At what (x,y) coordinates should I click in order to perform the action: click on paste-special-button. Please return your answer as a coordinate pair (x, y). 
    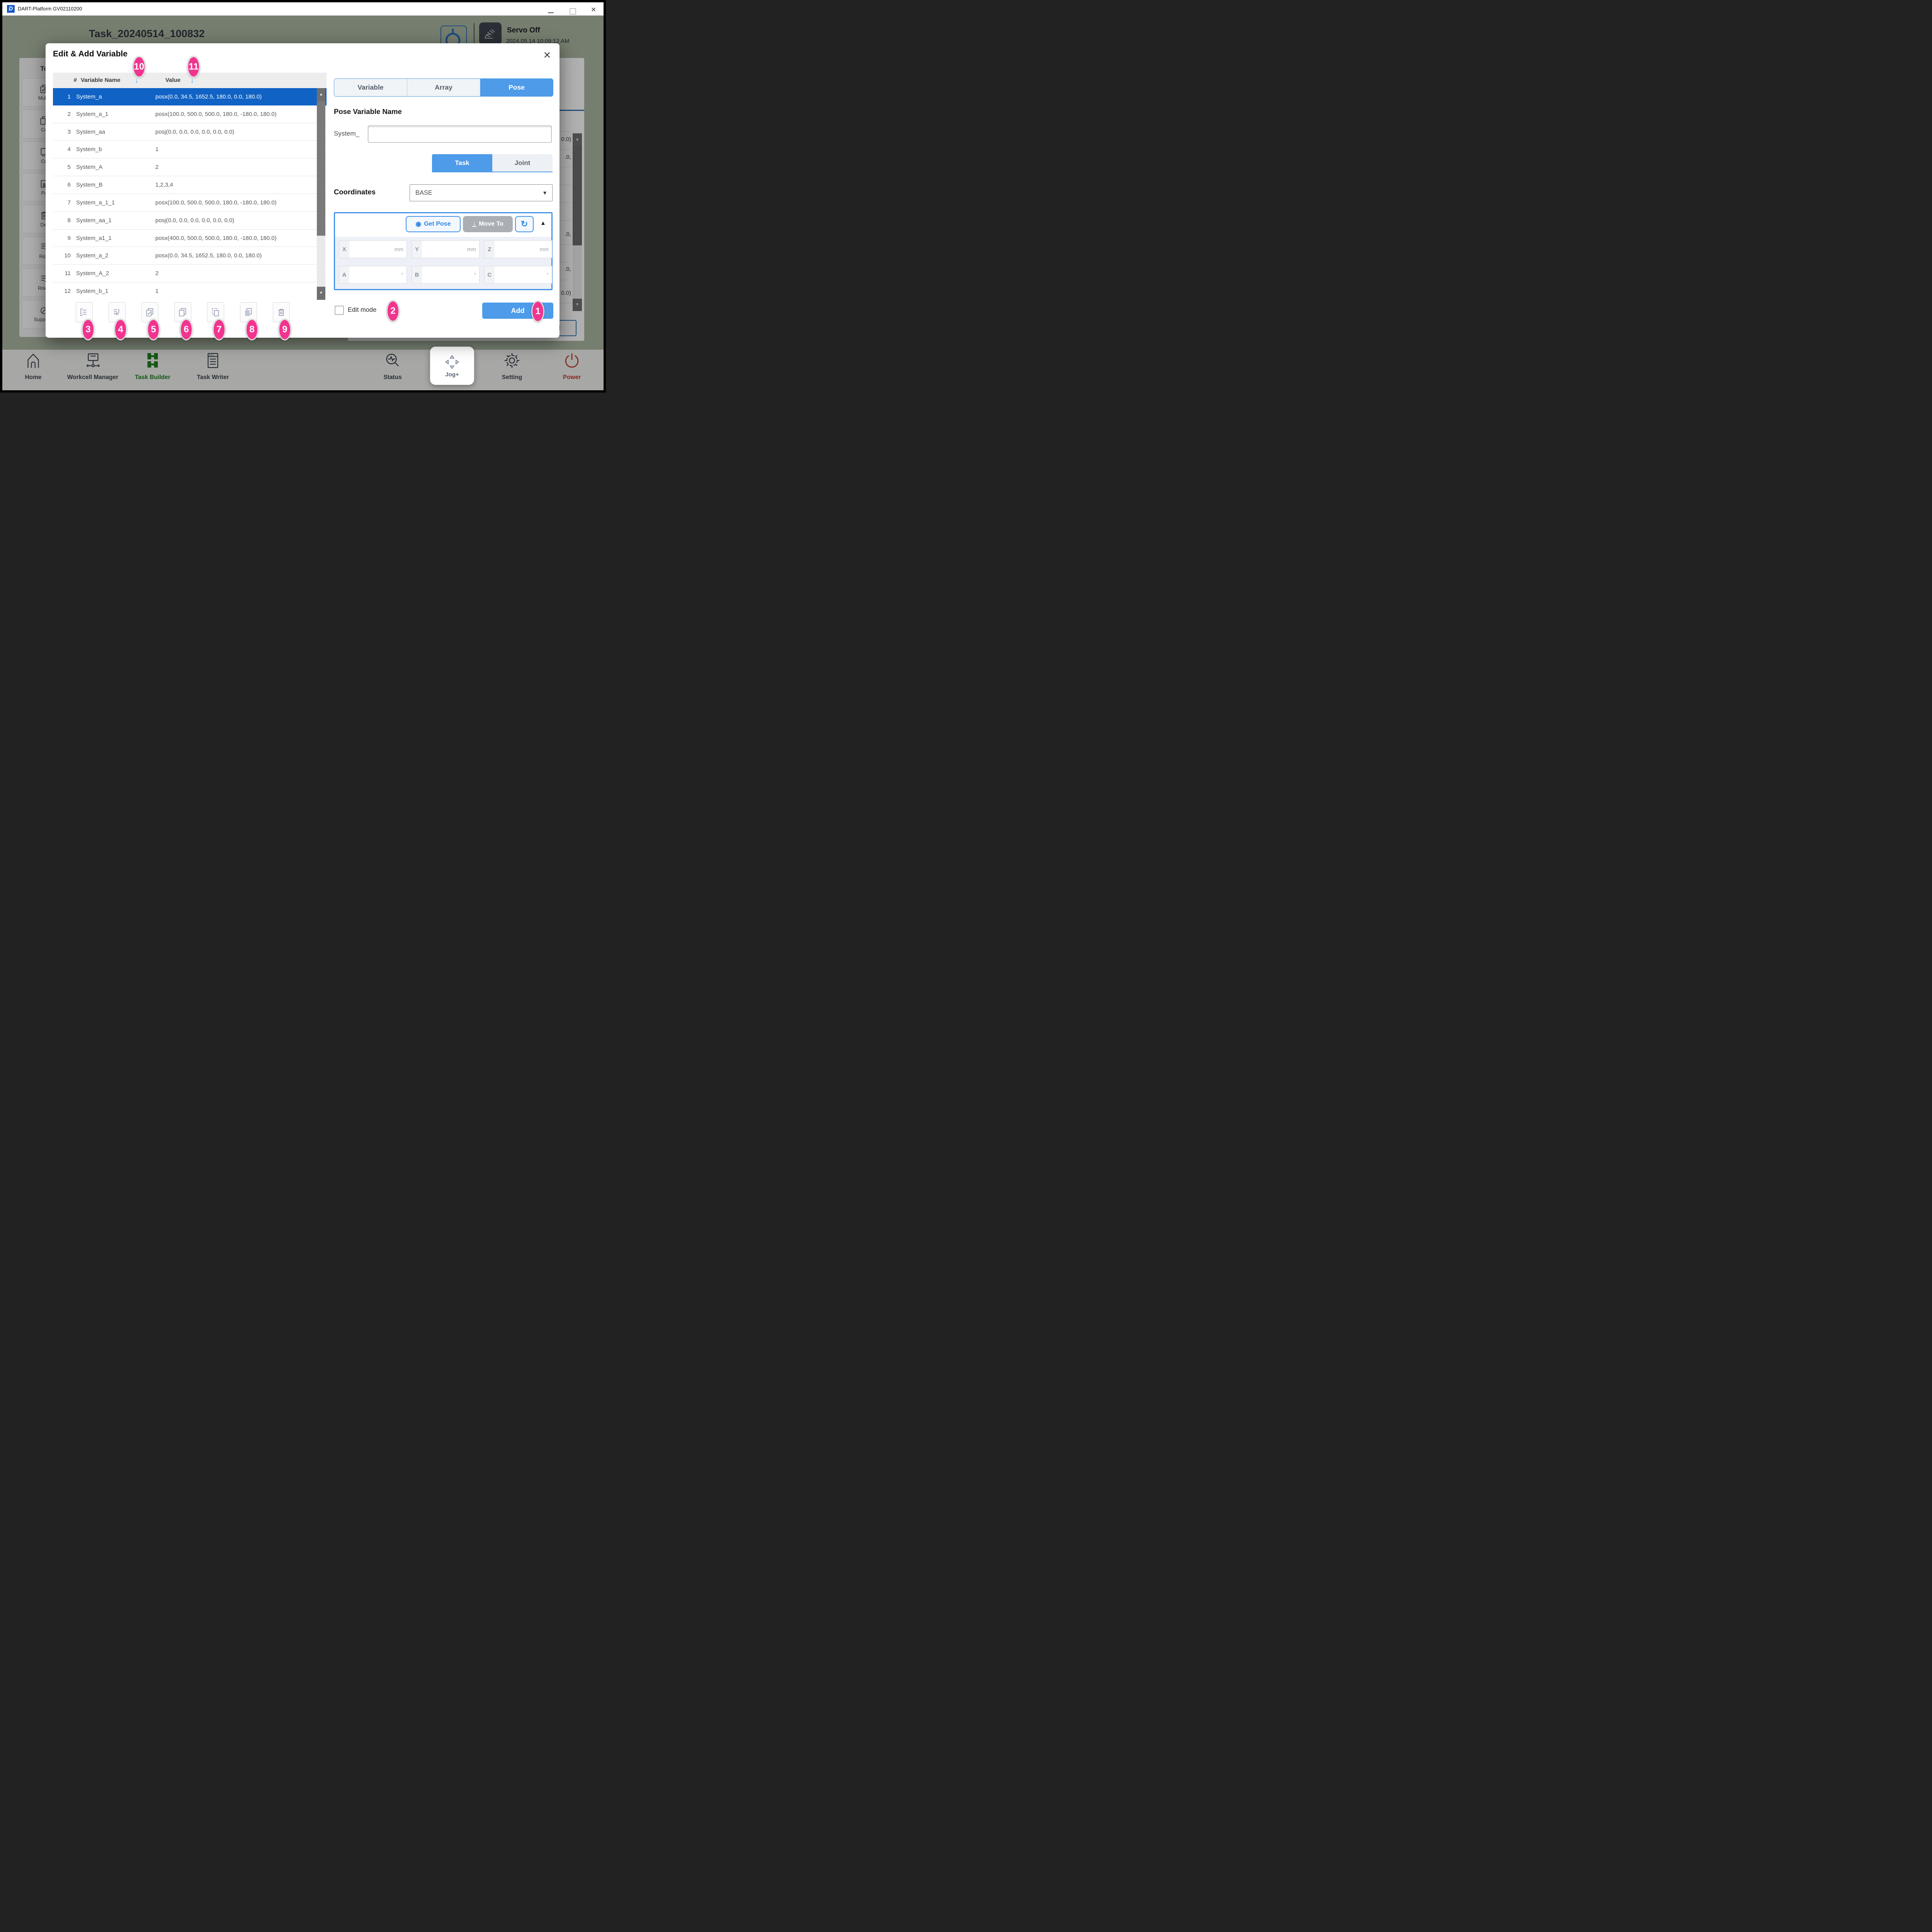
    Looking at the image, I should click on (216, 312).